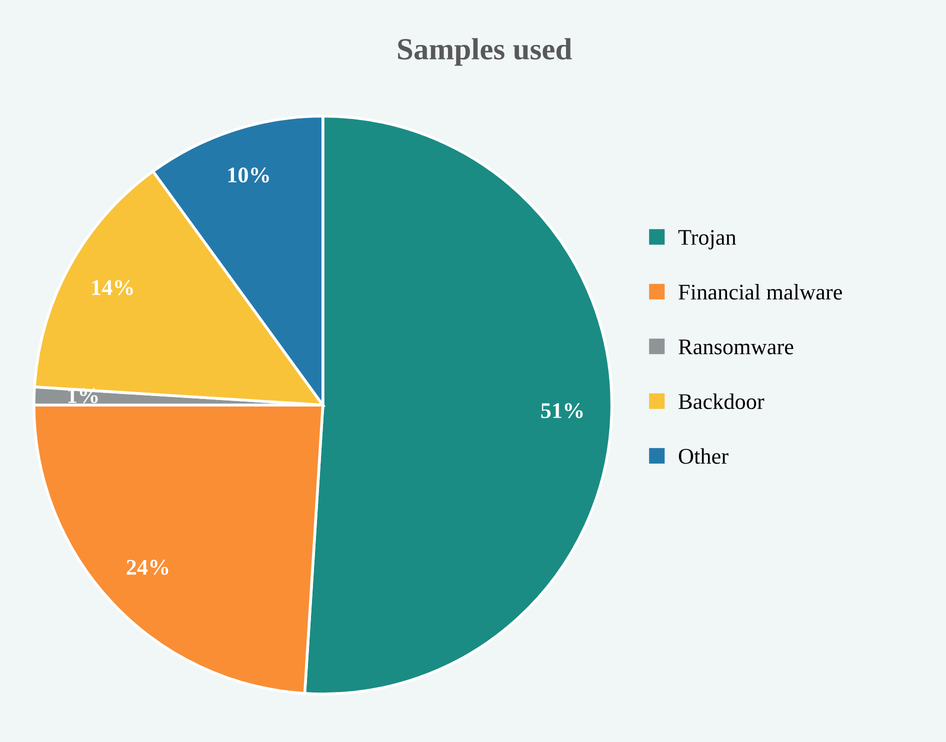 The height and width of the screenshot is (742, 946). Describe the element at coordinates (112, 288) in the screenshot. I see `data-label: 14%` at that location.